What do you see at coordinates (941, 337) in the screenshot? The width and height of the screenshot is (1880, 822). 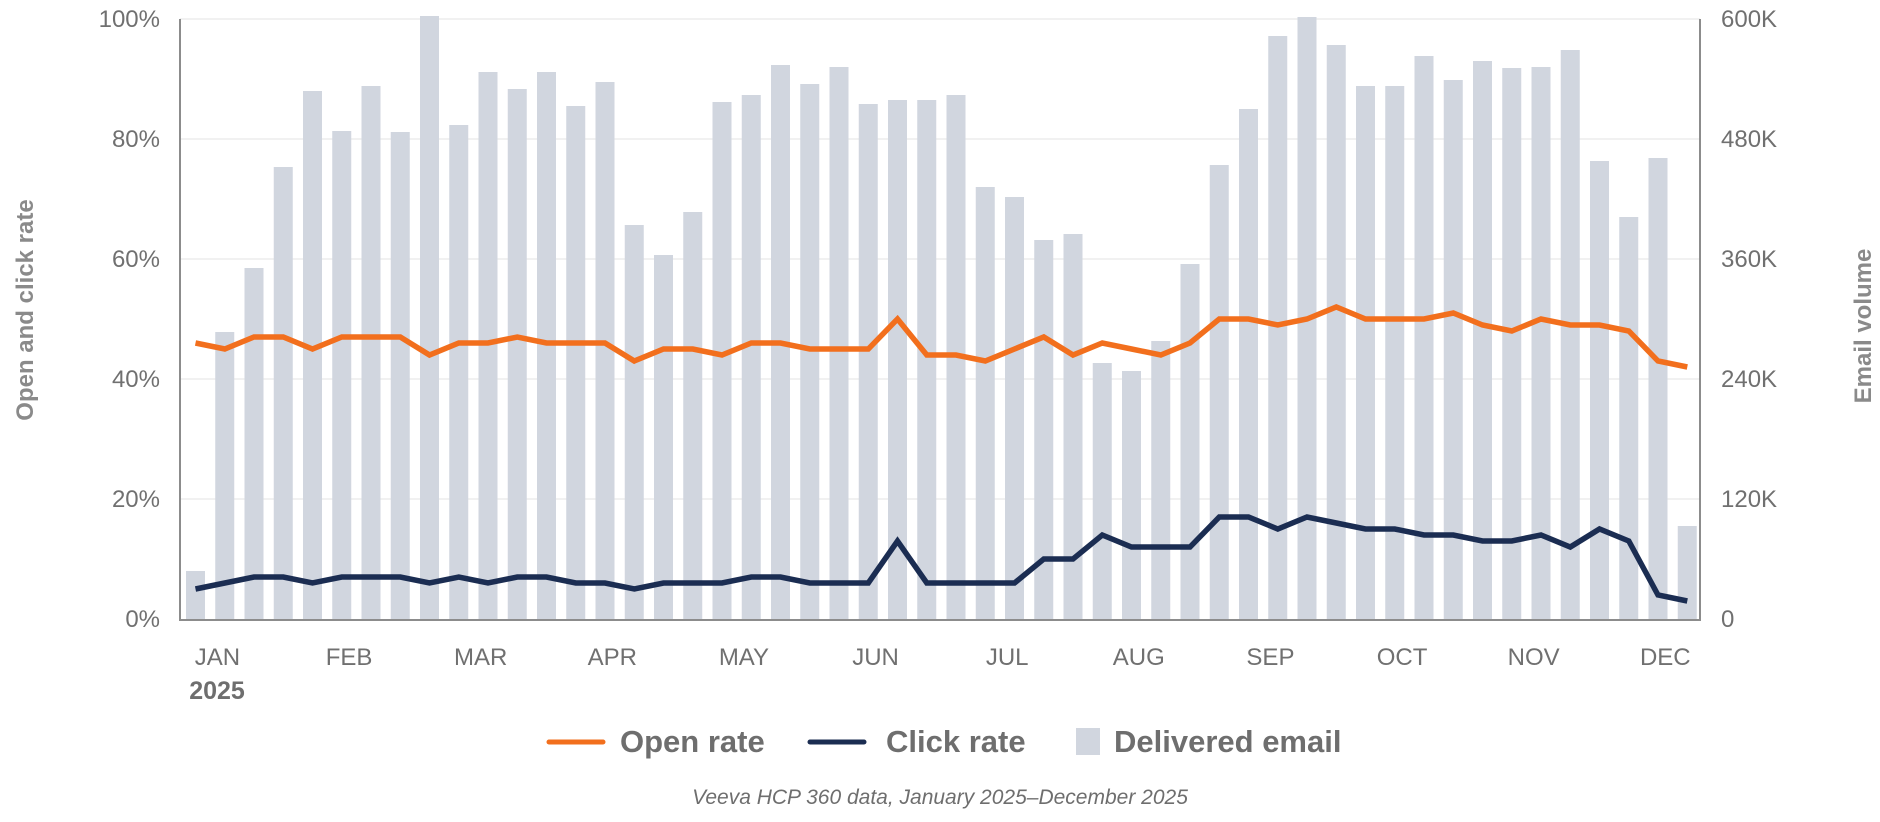 I see `open-rate-line` at bounding box center [941, 337].